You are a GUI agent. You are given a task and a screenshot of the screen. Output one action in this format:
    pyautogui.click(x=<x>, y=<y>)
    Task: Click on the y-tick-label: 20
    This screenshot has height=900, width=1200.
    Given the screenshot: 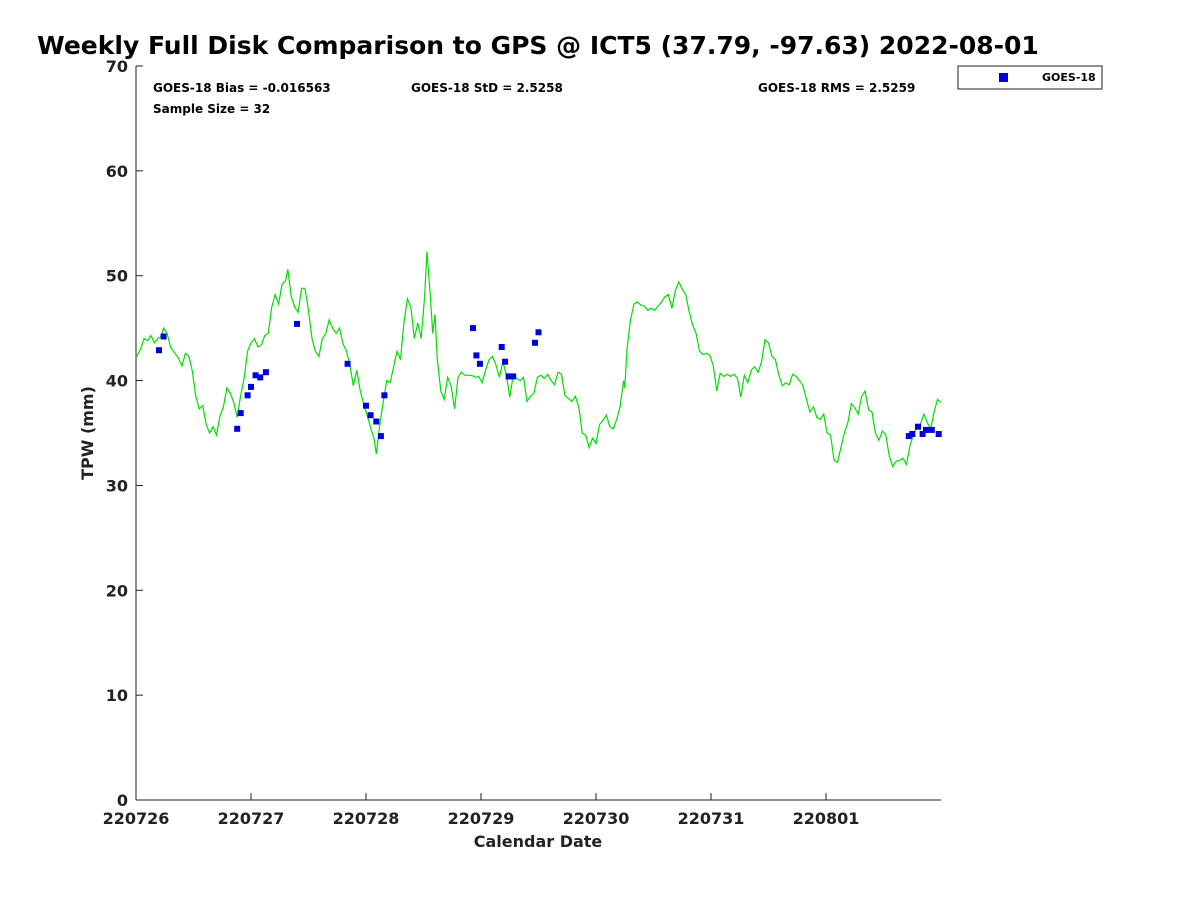 What is the action you would take?
    pyautogui.click(x=117, y=590)
    